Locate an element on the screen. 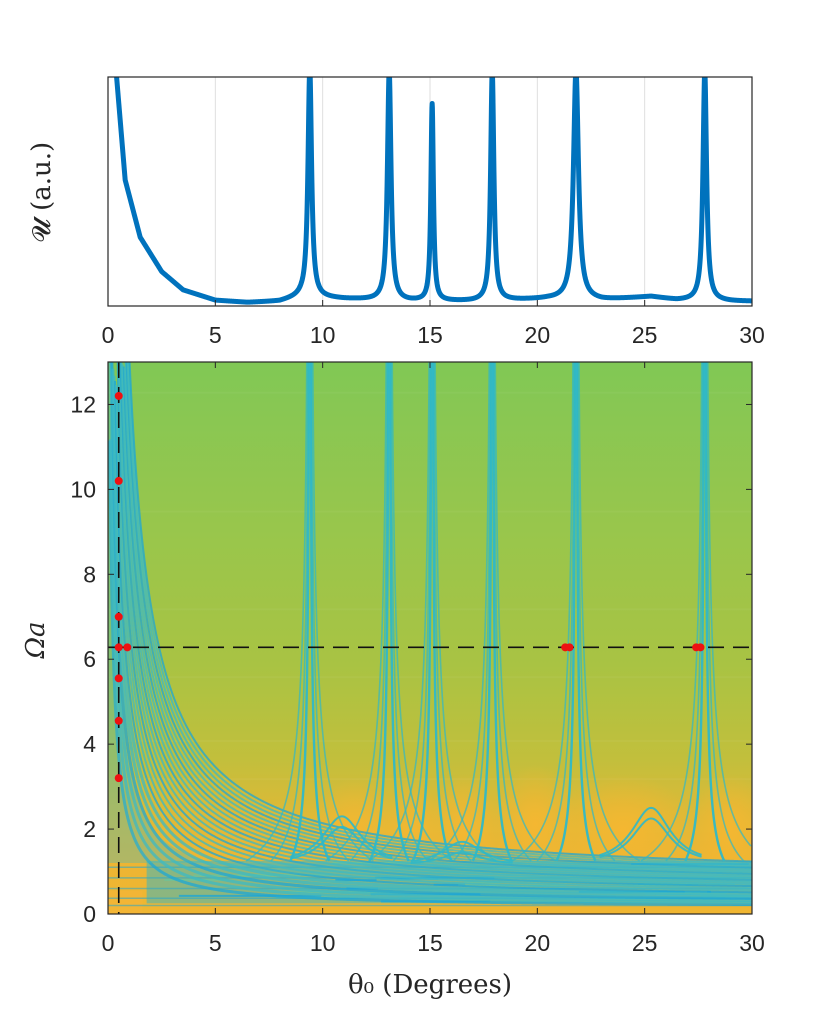 The image size is (830, 1027). top-y-axis-label: 𝓤 (a.u.) is located at coordinates (42, 192).